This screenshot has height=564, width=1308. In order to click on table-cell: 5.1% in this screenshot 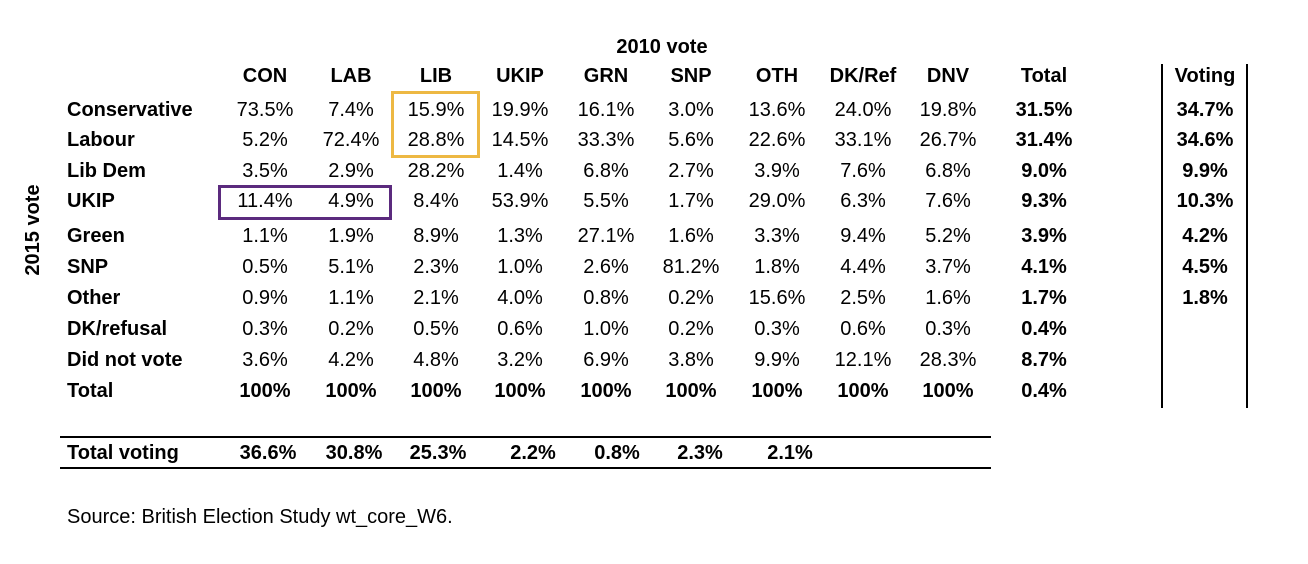, I will do `click(351, 267)`.